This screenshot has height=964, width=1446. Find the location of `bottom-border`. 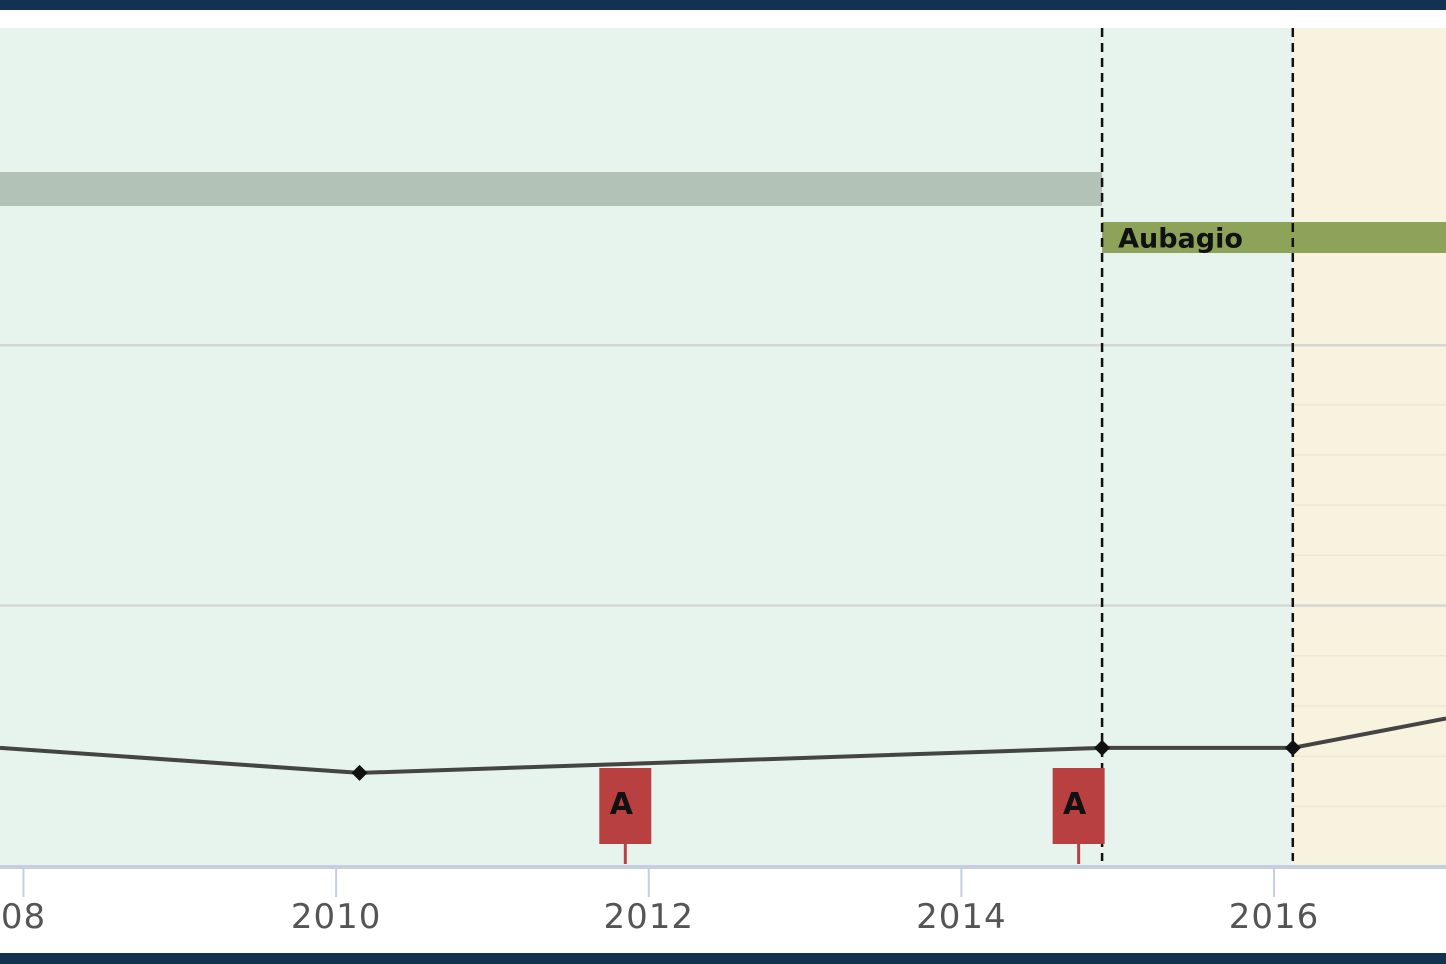

bottom-border is located at coordinates (723, 958).